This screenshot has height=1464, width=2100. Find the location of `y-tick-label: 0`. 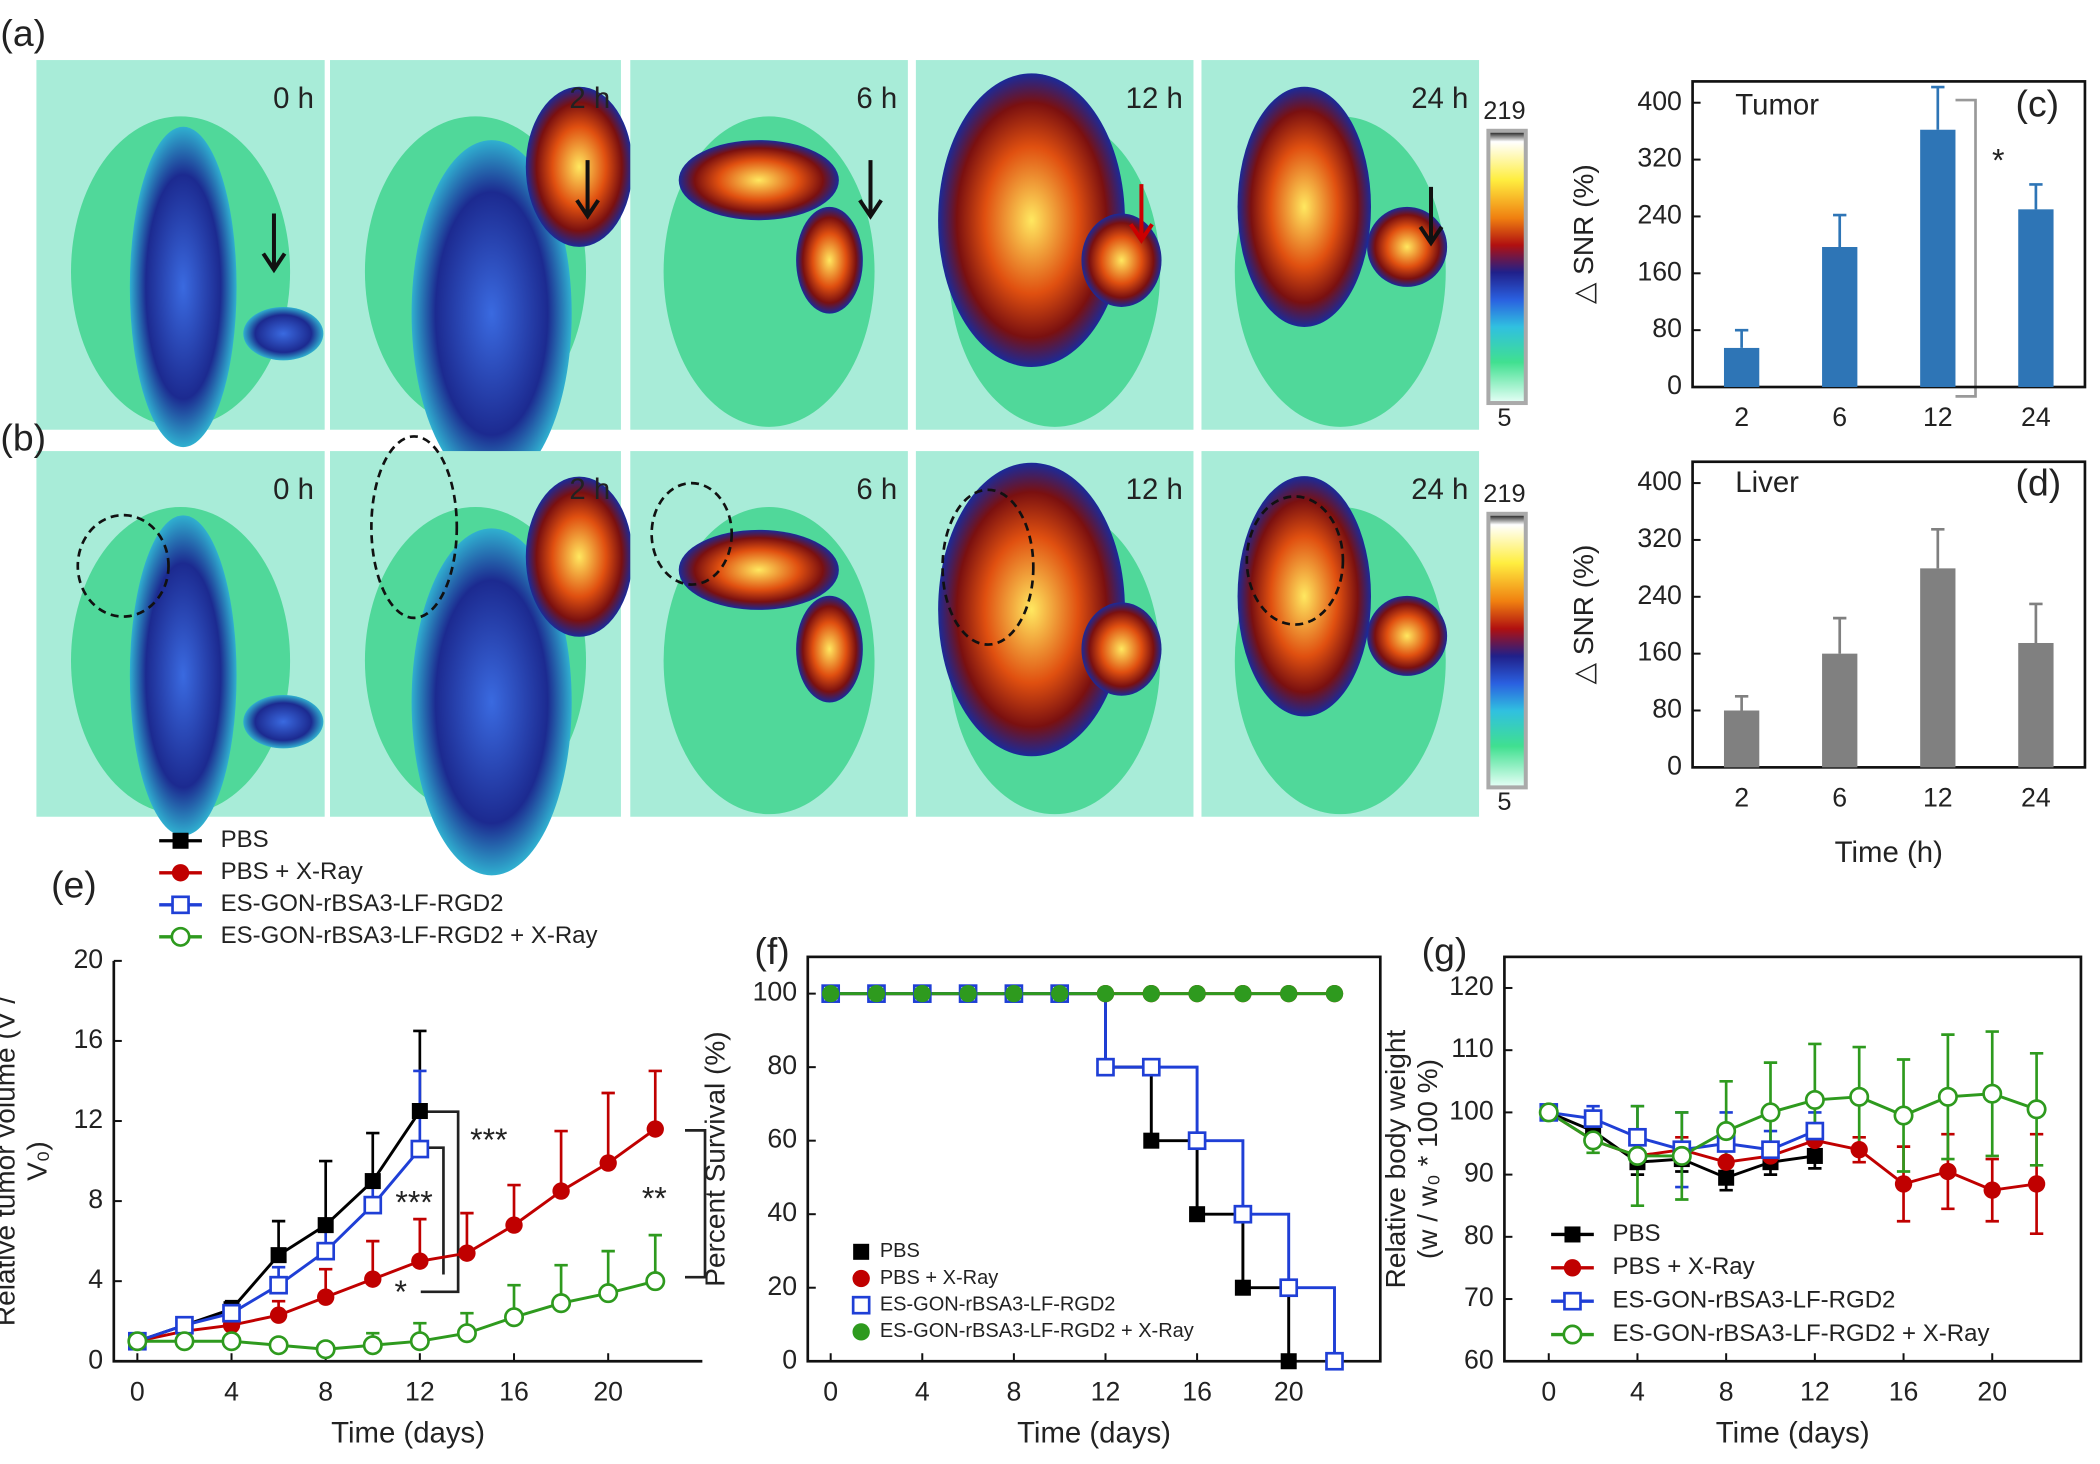

y-tick-label: 0 is located at coordinates (95, 1359).